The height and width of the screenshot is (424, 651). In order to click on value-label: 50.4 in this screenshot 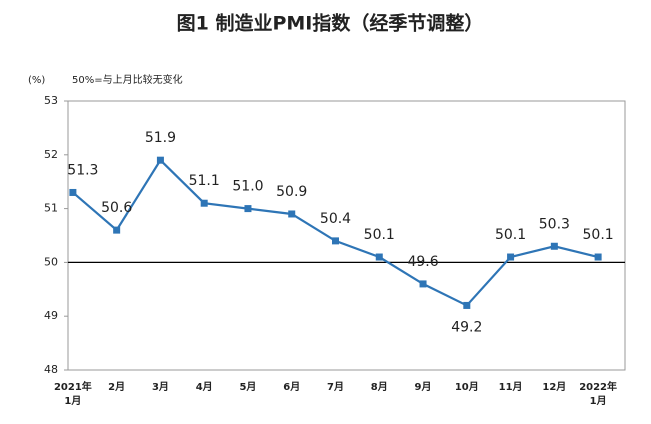, I will do `click(335, 219)`.